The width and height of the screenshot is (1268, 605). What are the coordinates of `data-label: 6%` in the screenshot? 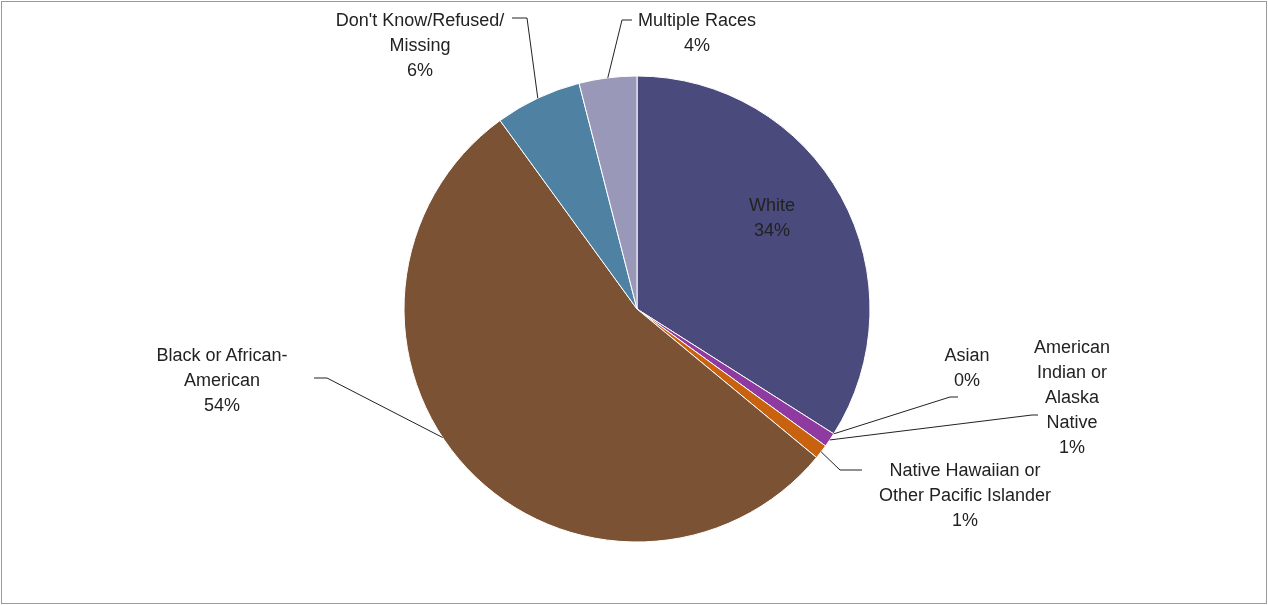 It's located at (420, 70).